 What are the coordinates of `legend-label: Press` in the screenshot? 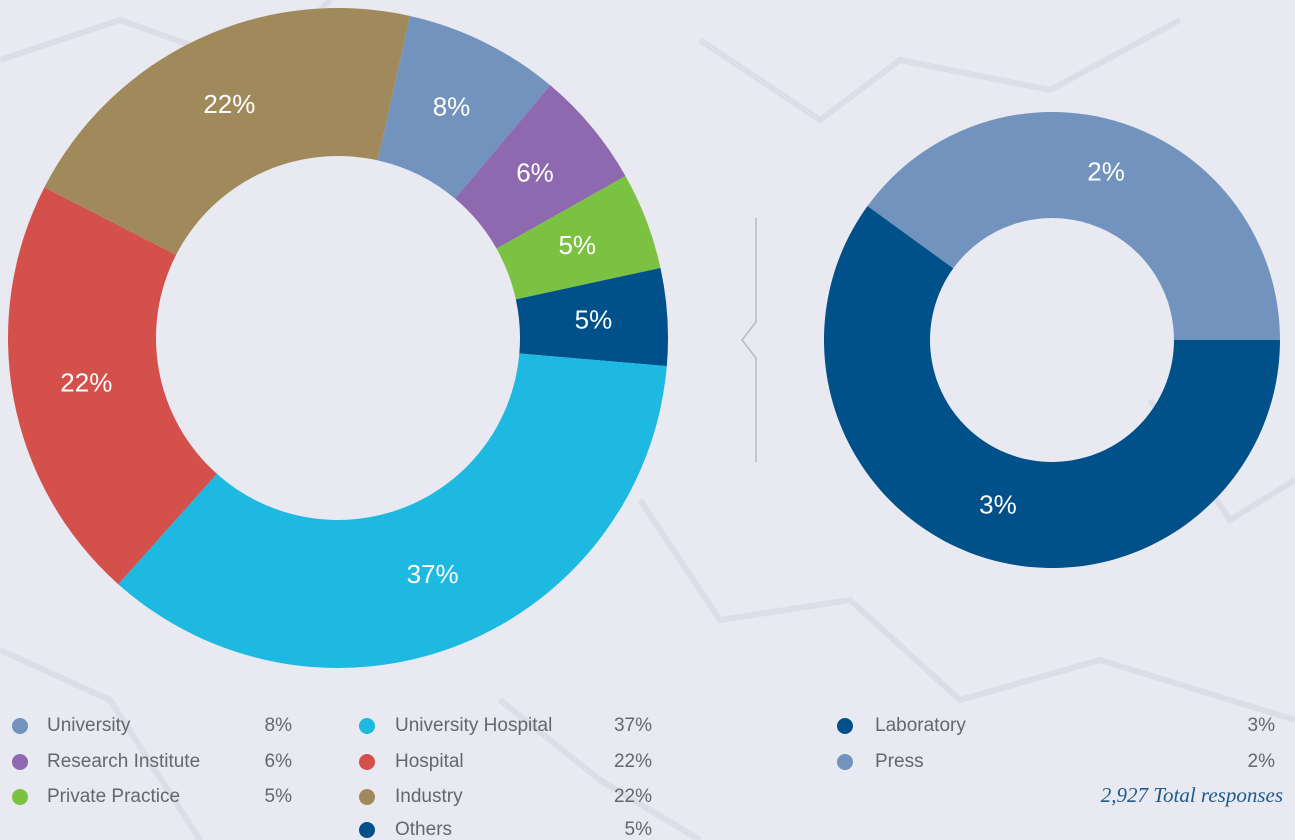 It's located at (899, 761).